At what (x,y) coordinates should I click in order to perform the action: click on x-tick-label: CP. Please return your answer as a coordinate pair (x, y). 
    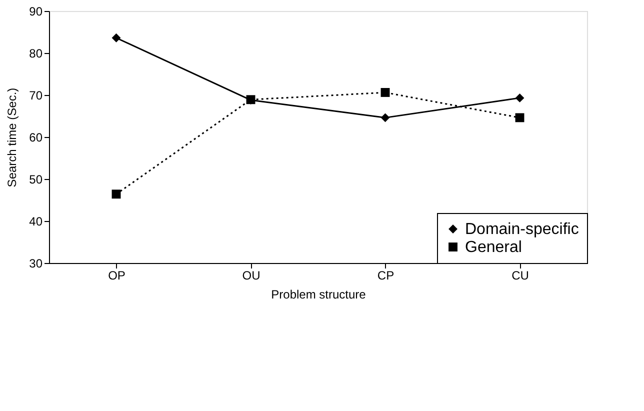
    Looking at the image, I should click on (385, 275).